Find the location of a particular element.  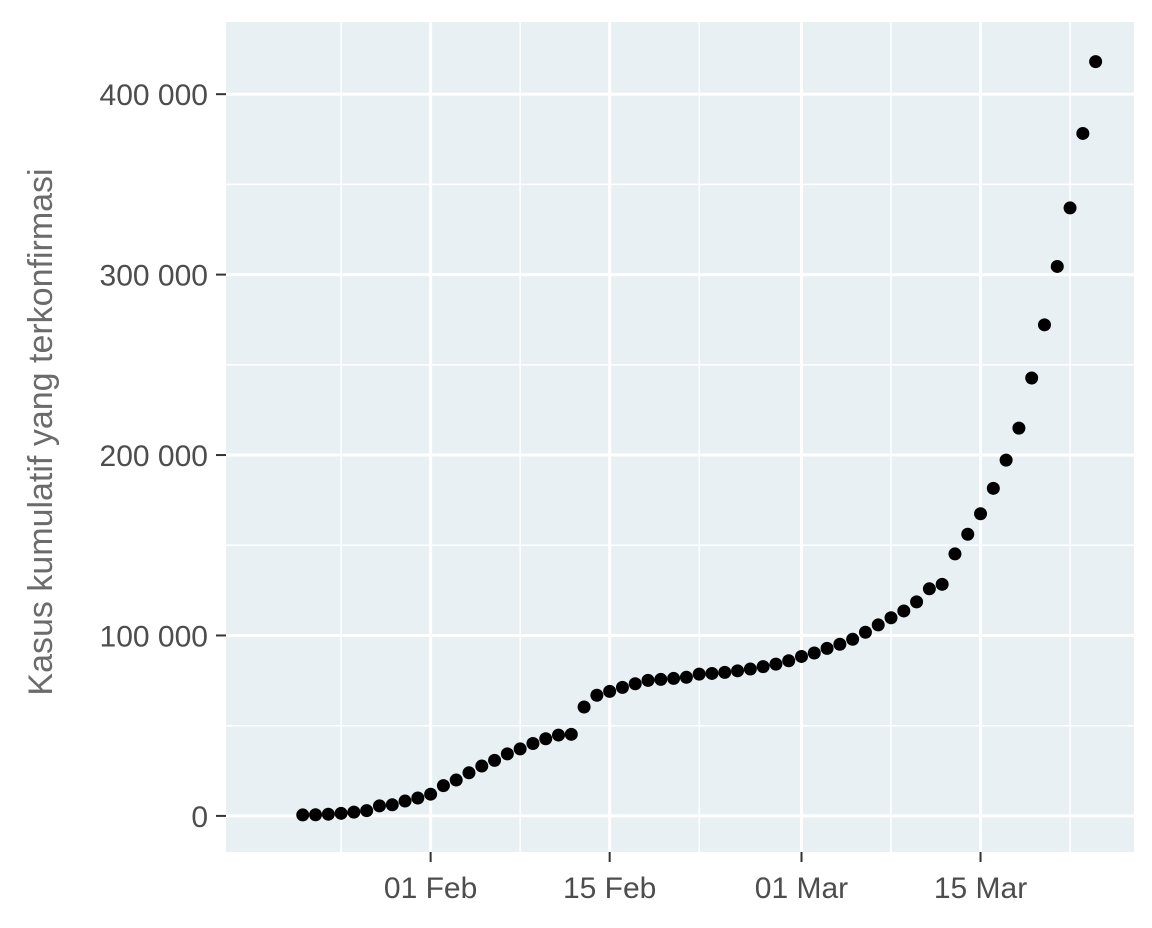

y-axis-title: Kasus kumulatif yang terkonfirmasi is located at coordinates (41, 431).